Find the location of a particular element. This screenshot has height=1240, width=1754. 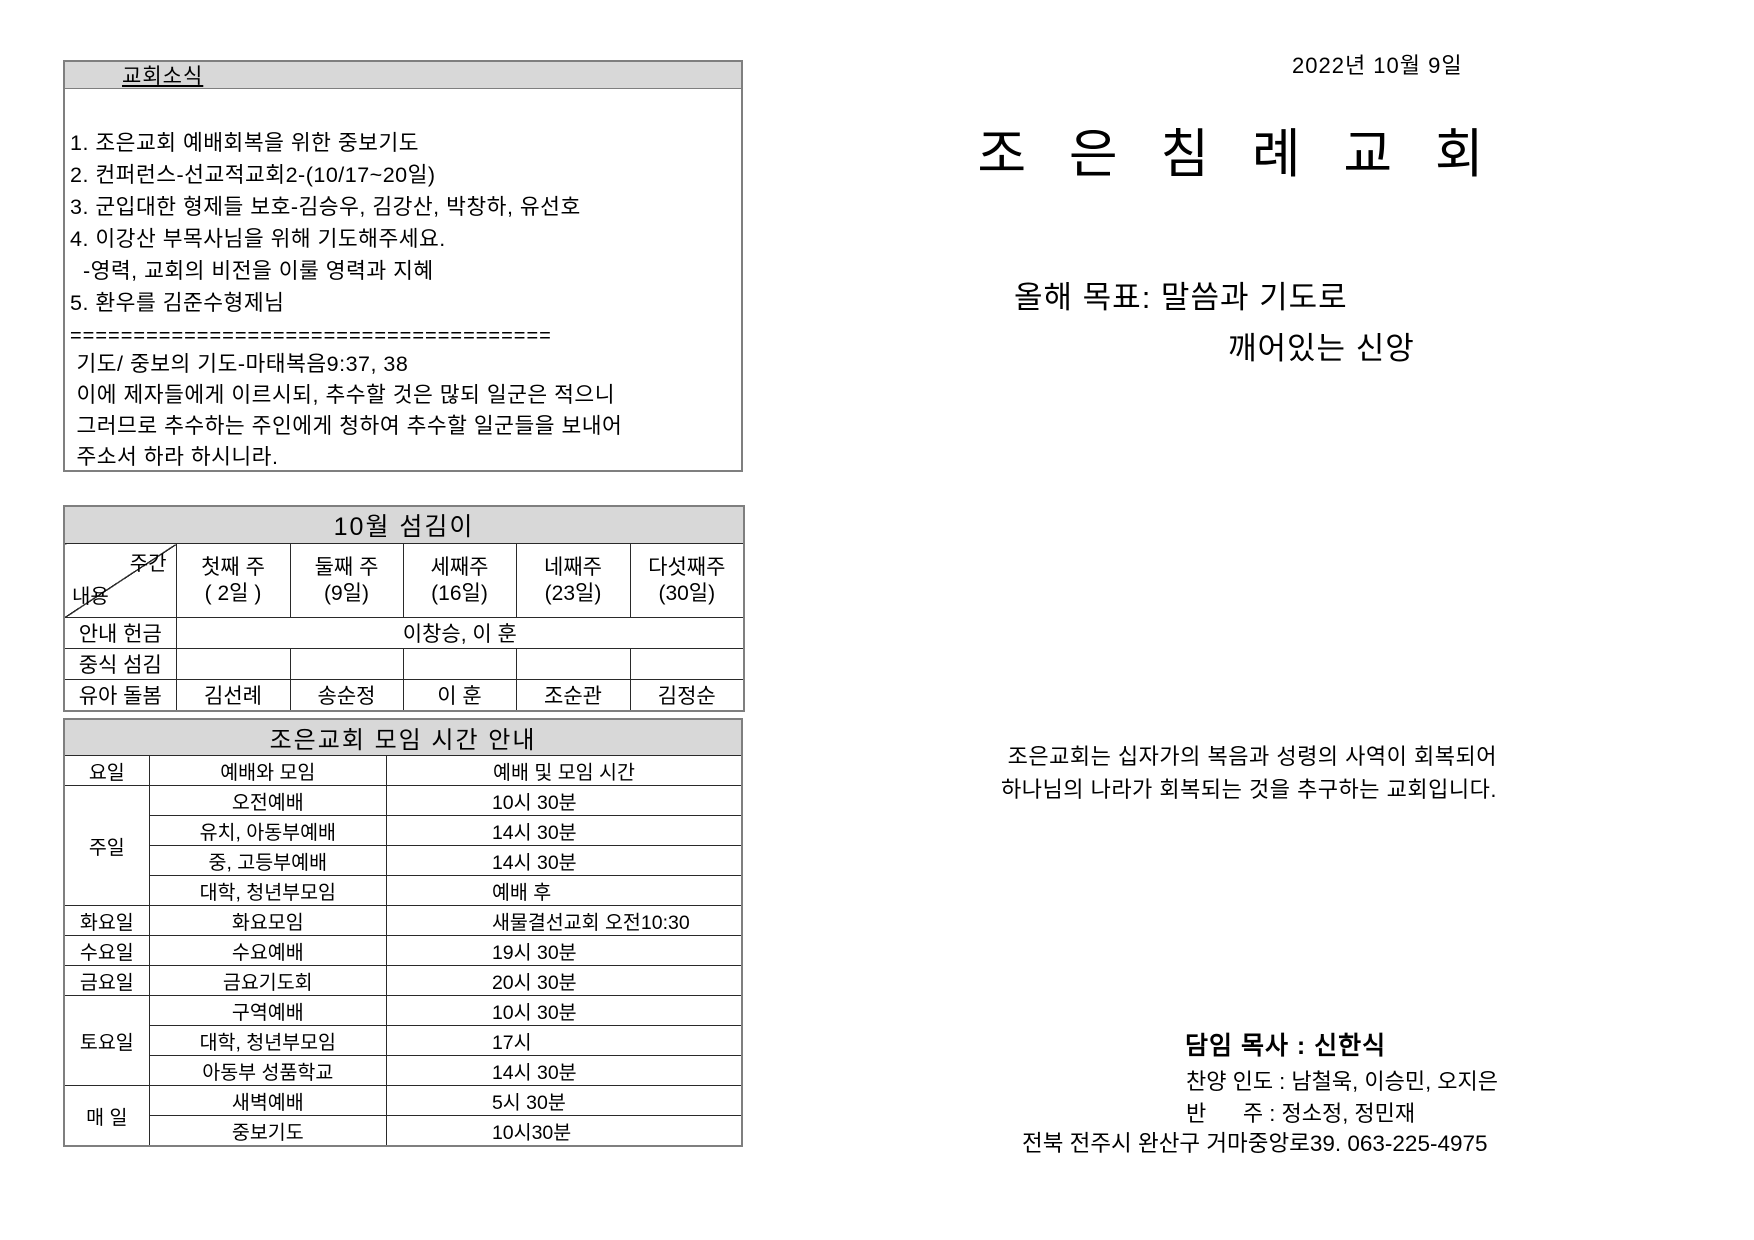

row-label: 안내 헌금 is located at coordinates (120, 633).